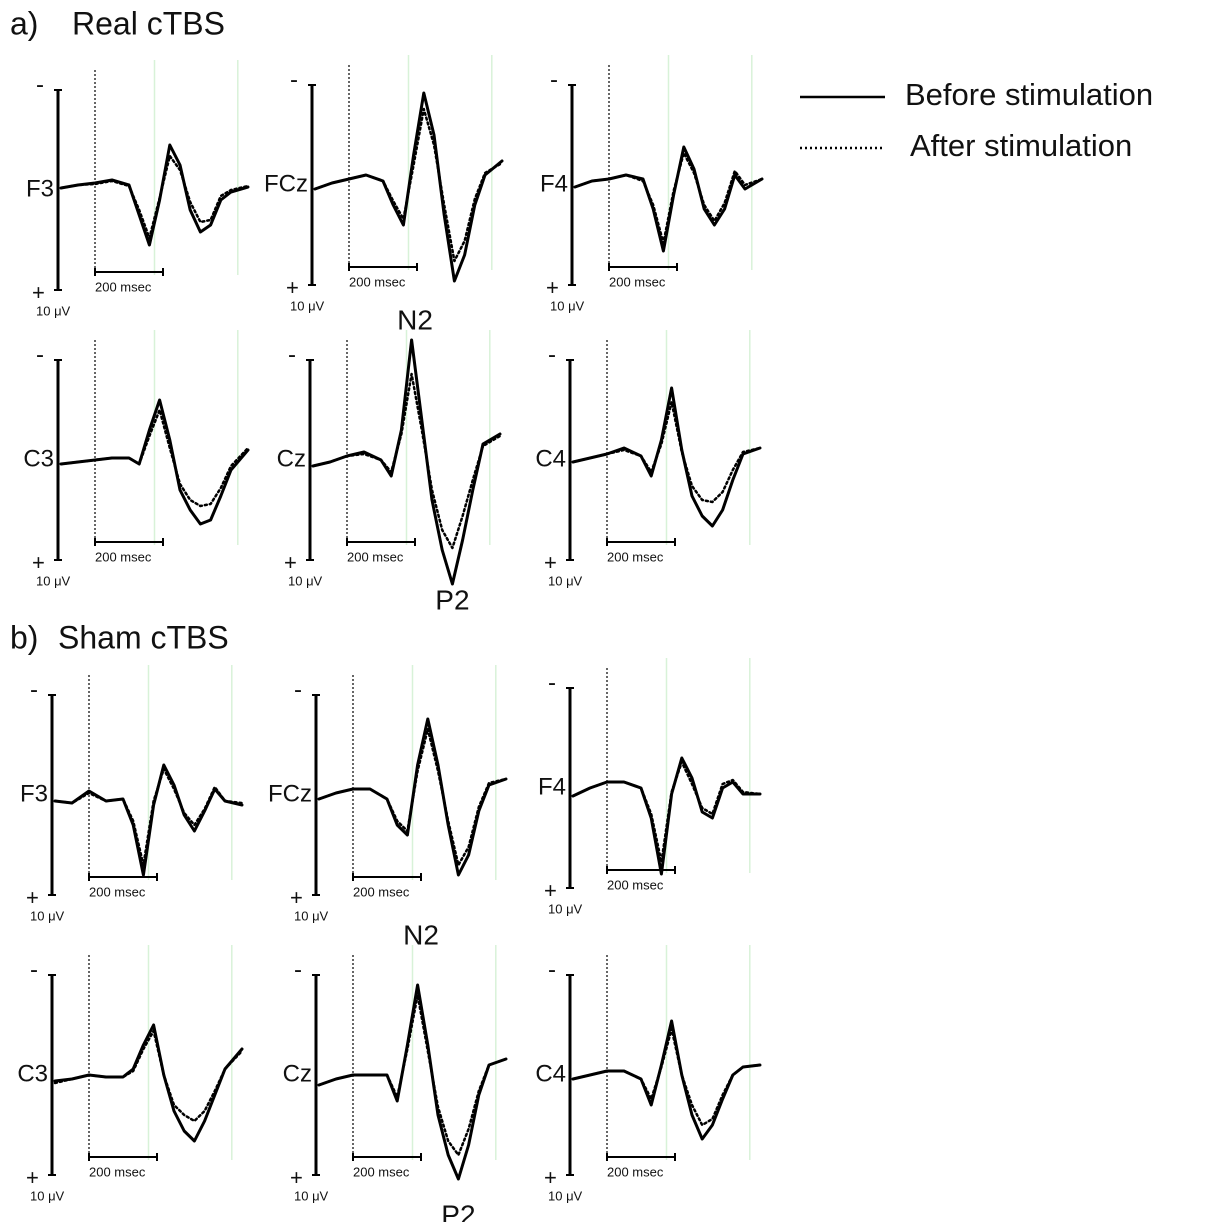 The image size is (1225, 1222). I want to click on section-title: Sham cTBS, so click(143, 637).